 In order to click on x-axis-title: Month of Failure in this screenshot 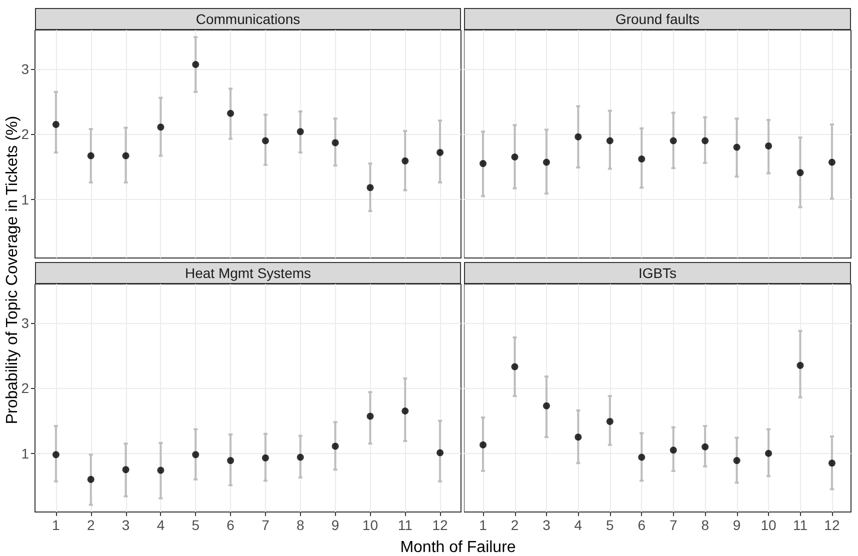, I will do `click(458, 547)`.